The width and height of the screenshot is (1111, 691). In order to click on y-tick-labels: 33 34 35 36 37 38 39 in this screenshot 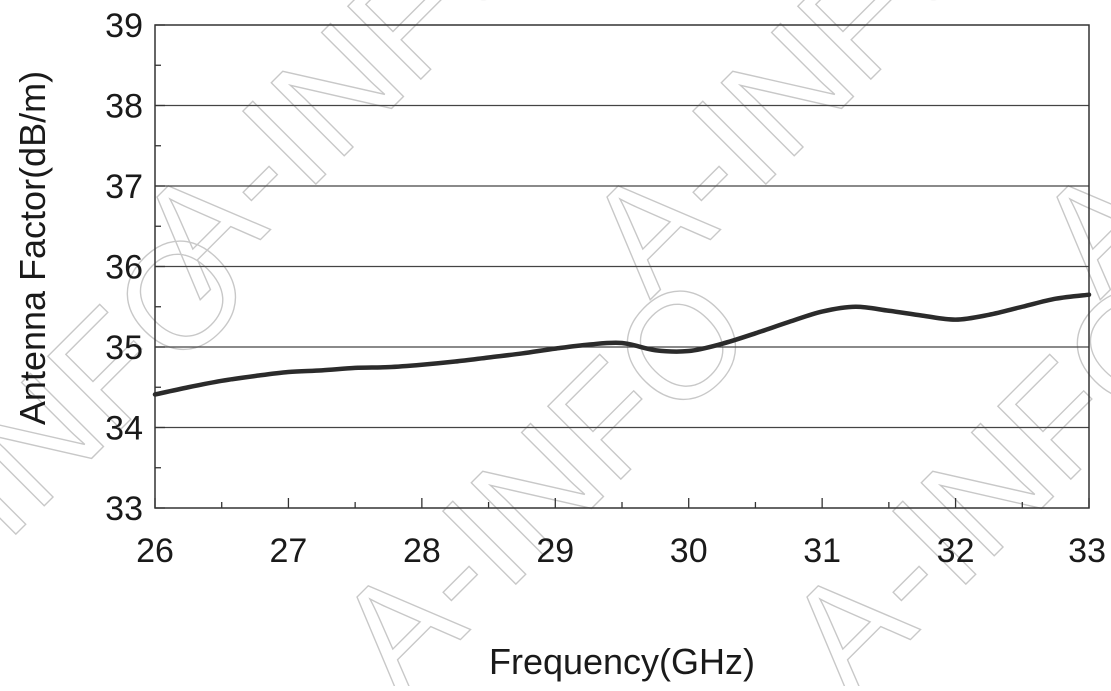, I will do `click(124, 267)`.